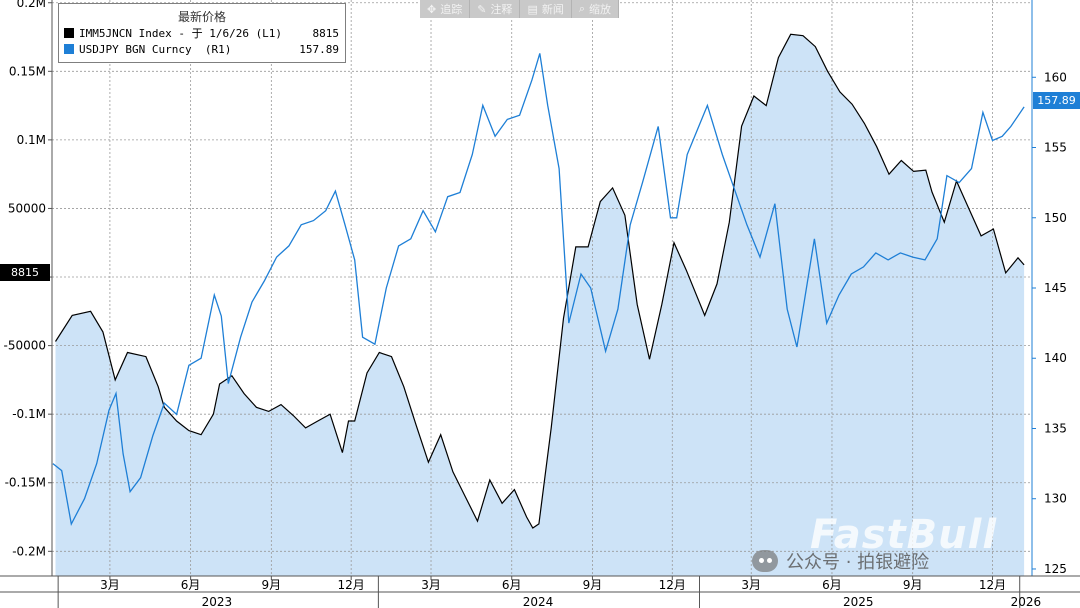 The image size is (1080, 608). What do you see at coordinates (25, 483) in the screenshot?
I see `left-tick-label: -0.15M` at bounding box center [25, 483].